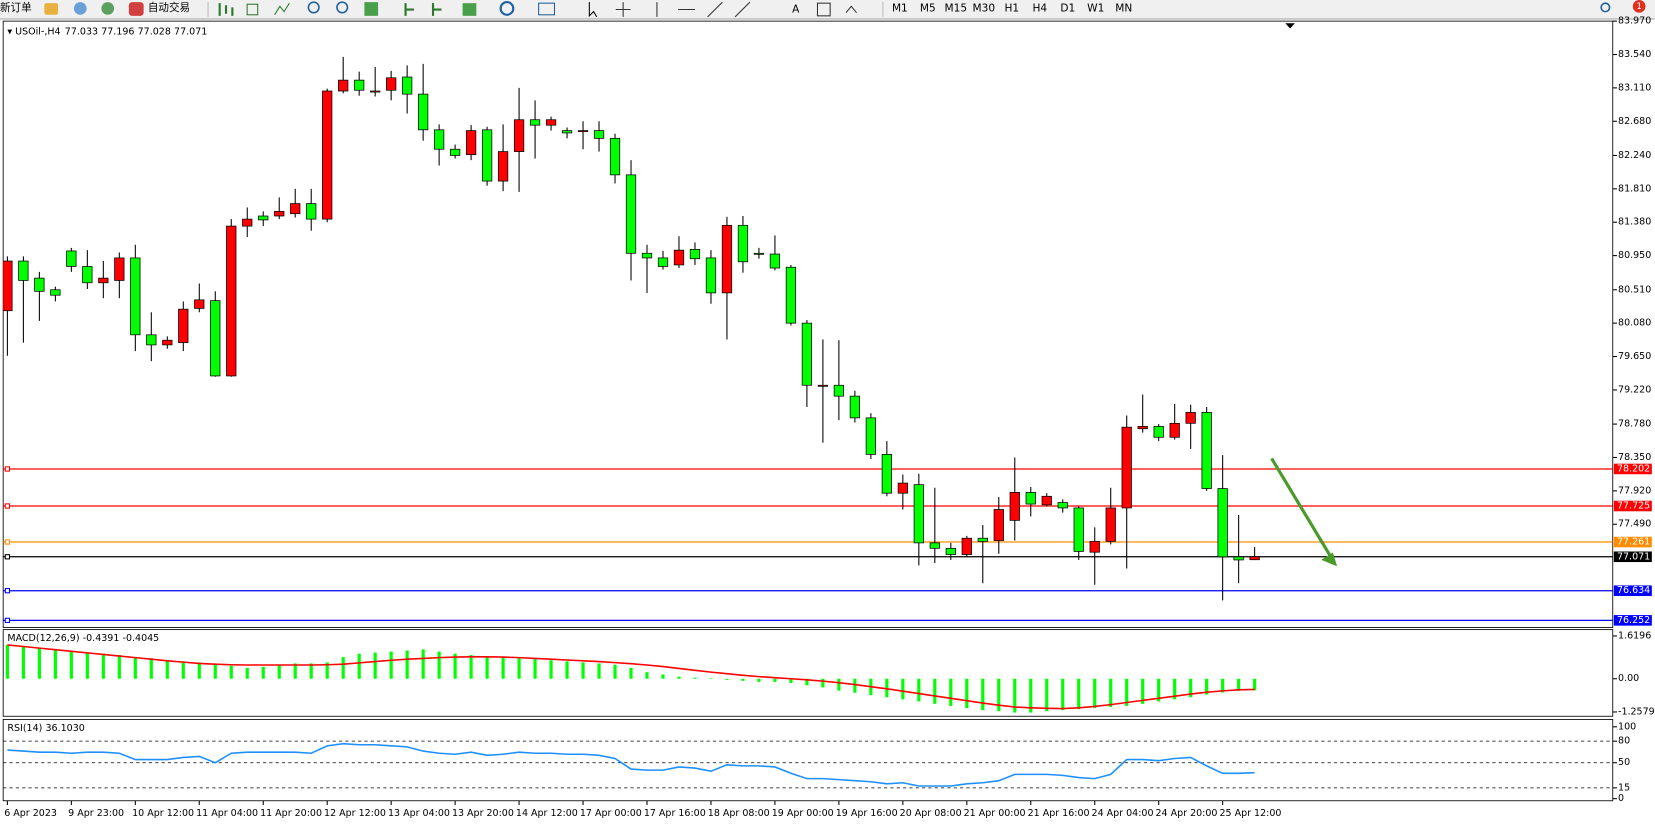 The width and height of the screenshot is (1655, 824). Describe the element at coordinates (169, 7) in the screenshot. I see `auto-trade-button: 自动交易` at that location.